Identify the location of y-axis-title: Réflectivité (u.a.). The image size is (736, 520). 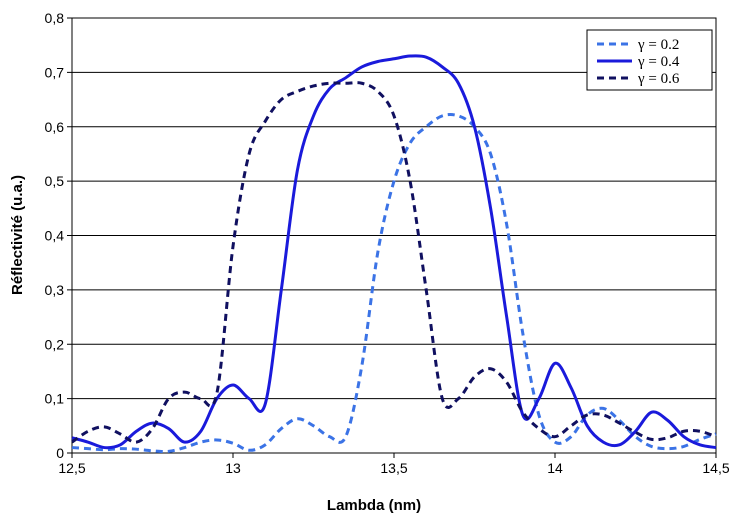
(17, 235).